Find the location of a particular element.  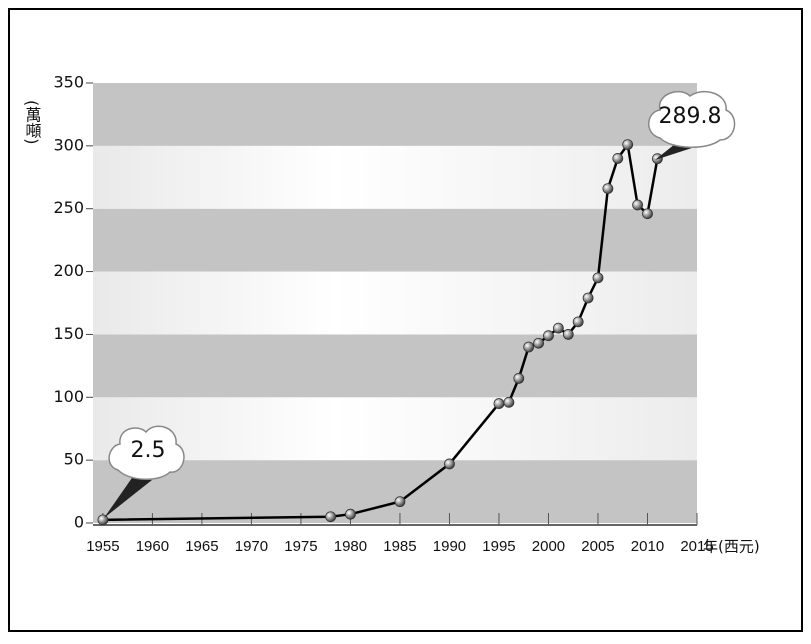

y-tick-label: 300 is located at coordinates (68, 144).